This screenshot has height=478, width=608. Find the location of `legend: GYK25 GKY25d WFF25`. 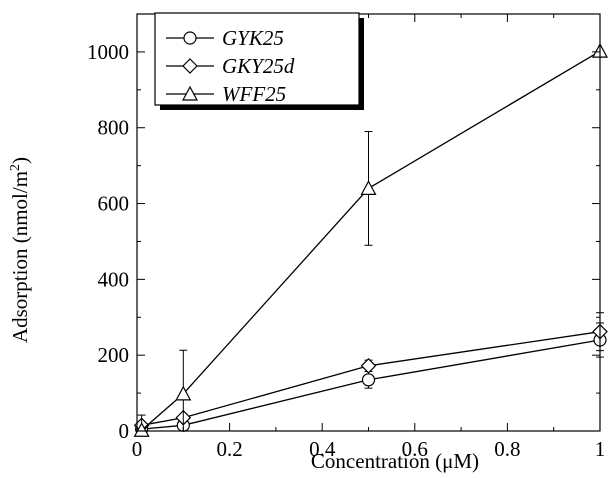

legend: GYK25 GKY25d WFF25 is located at coordinates (259, 61).